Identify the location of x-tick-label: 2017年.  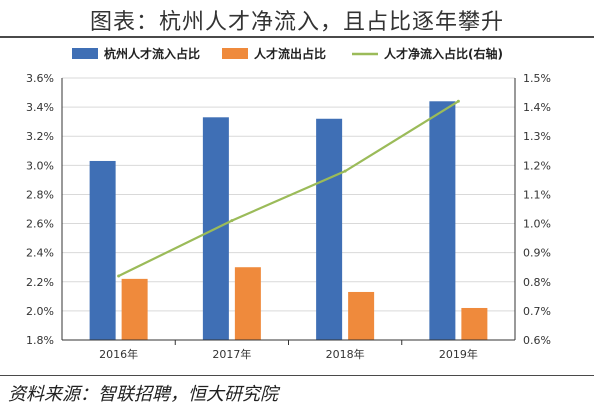
(231, 354).